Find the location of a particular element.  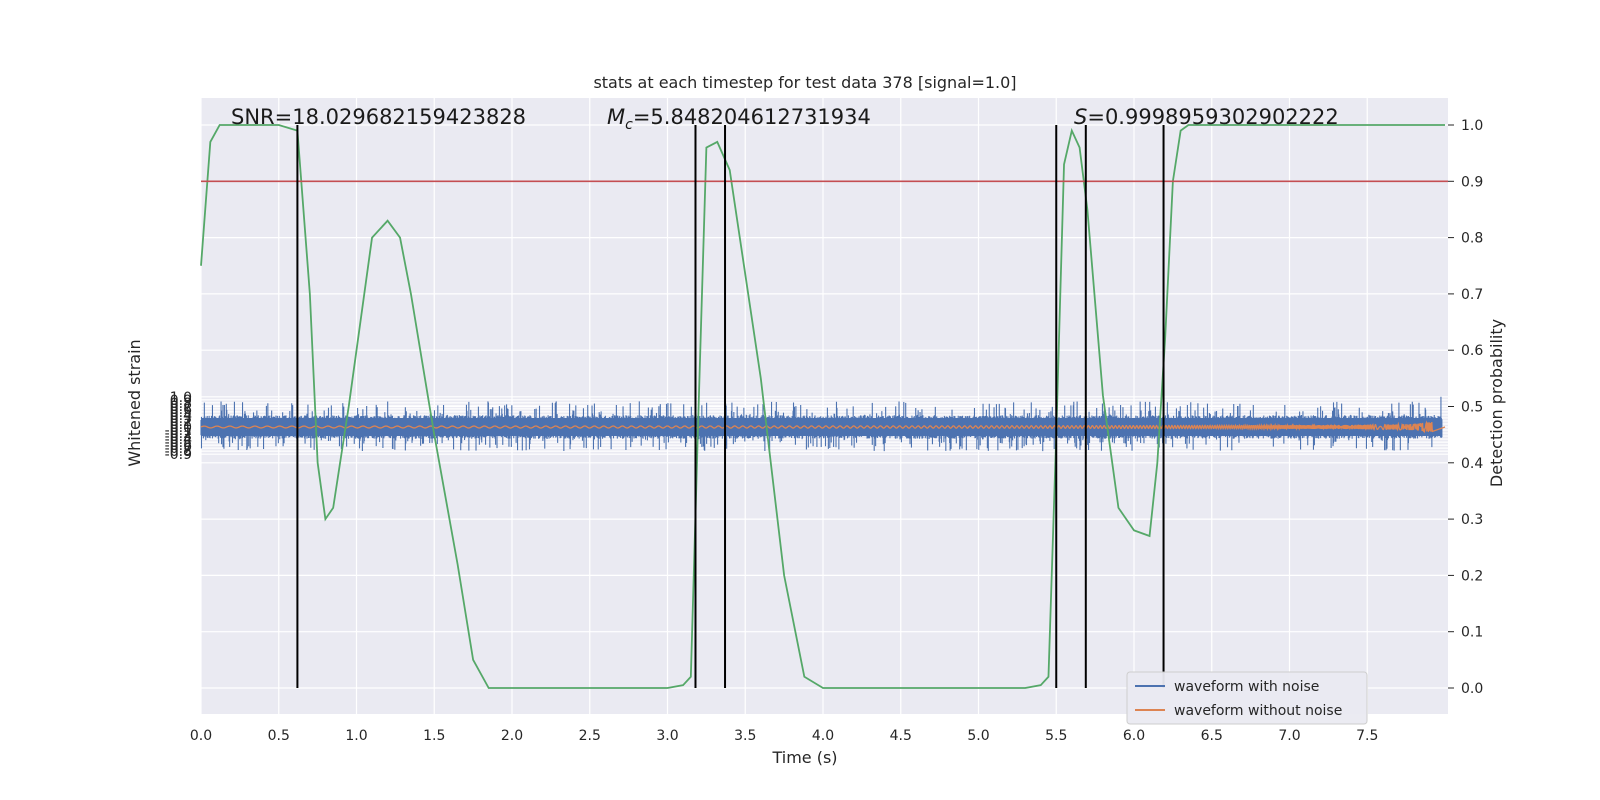

y-right-tick-label: 0.6 is located at coordinates (1472, 351).